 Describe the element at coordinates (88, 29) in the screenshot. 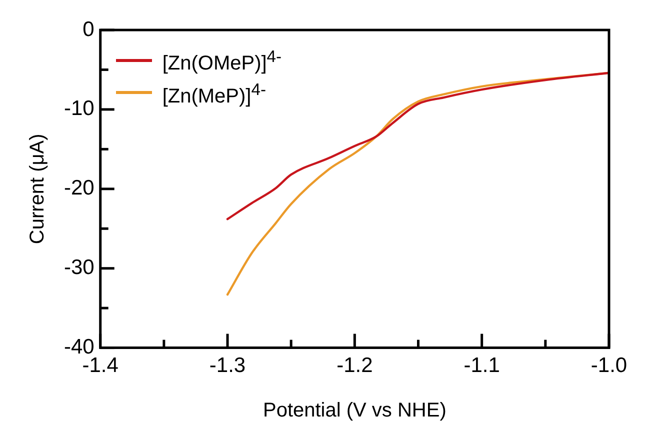

I see `y-tick-label: 0` at that location.